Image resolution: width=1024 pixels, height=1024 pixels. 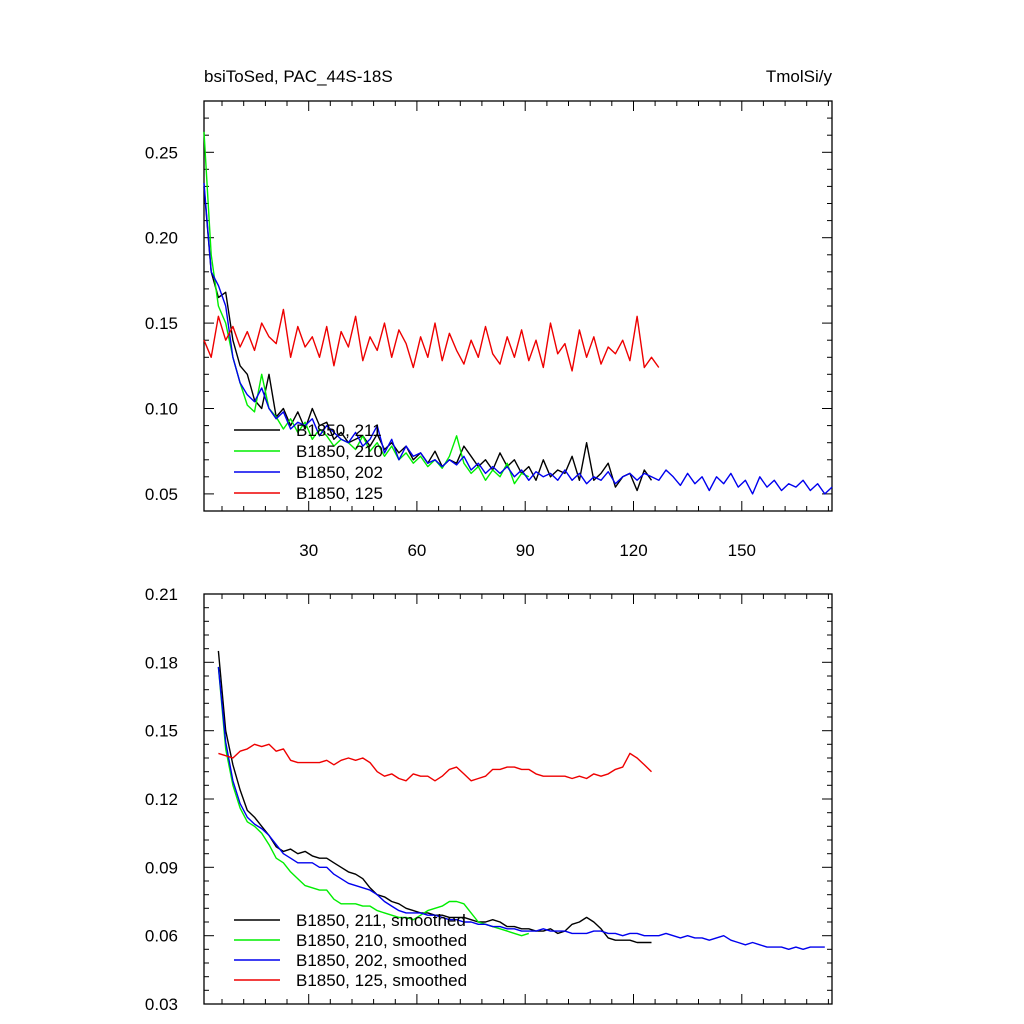 I want to click on y-tick-label: 0.25, so click(x=161, y=152).